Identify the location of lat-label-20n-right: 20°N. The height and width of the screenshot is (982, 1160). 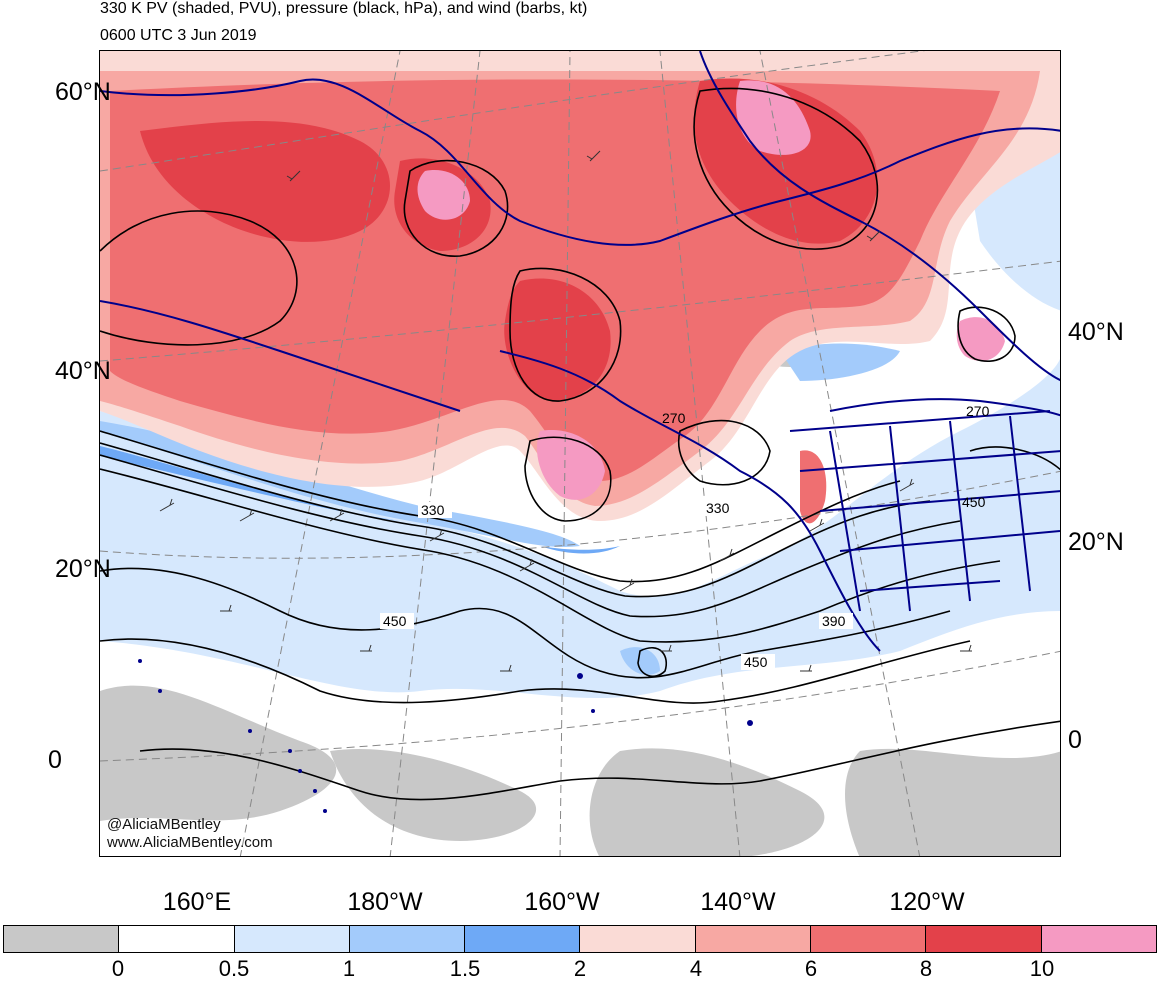
(1096, 542).